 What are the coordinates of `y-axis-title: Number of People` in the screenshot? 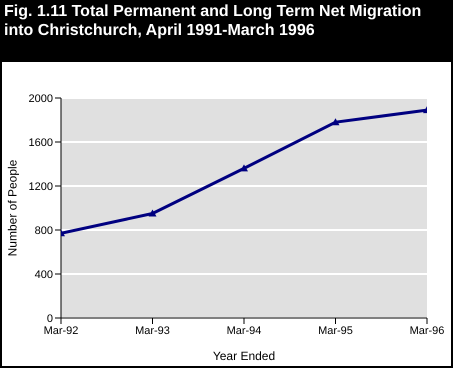 It's located at (12, 207).